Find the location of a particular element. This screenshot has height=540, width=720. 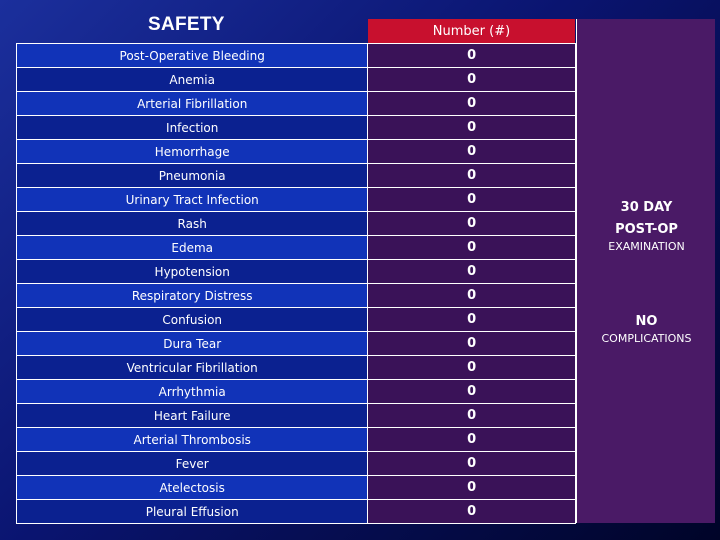

side-line-no: NO is located at coordinates (646, 321).